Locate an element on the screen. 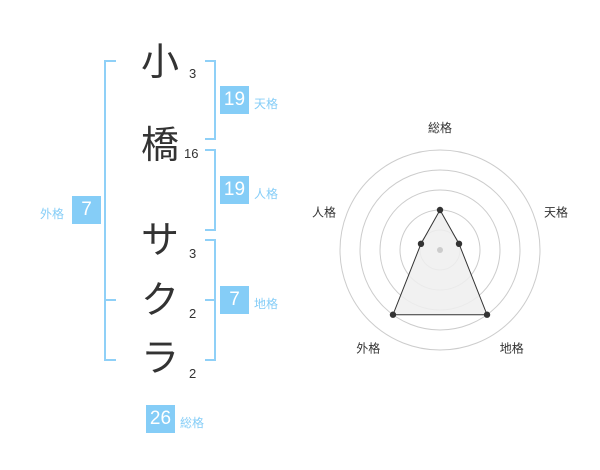 This screenshot has height=470, width=600. radar-ring is located at coordinates (440, 250).